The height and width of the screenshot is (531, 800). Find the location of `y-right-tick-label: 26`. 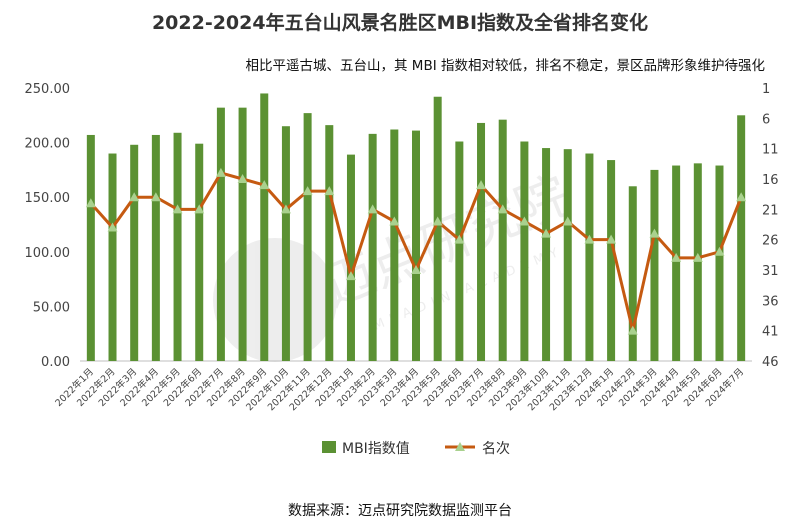

y-right-tick-label: 26 is located at coordinates (770, 241).